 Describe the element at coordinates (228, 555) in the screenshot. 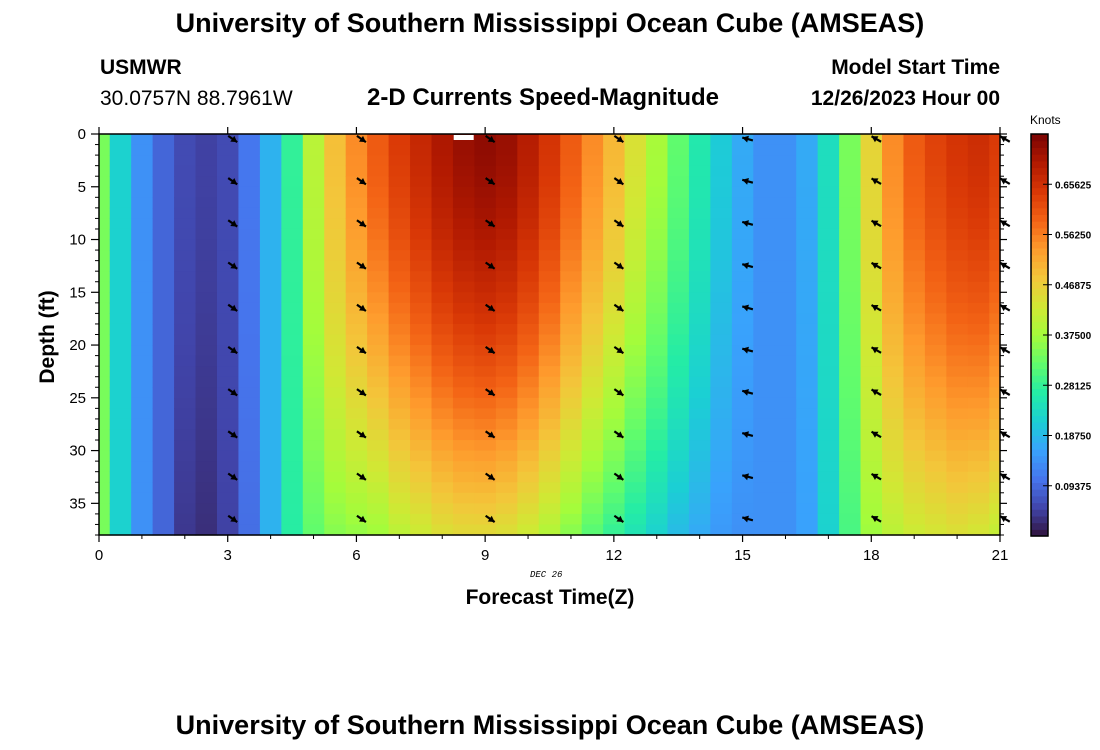

I see `x-tick-label: 3` at that location.